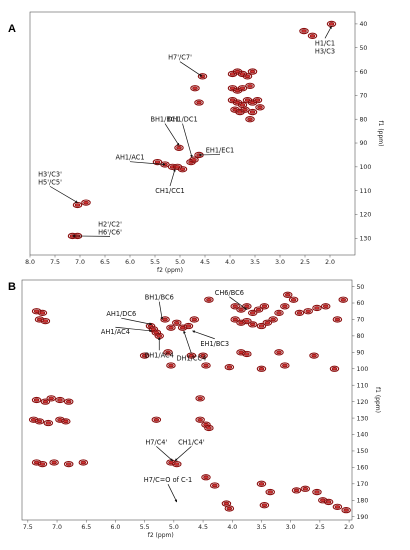  I want to click on annotation-label: H7/C=O of C-1, so click(168, 480).